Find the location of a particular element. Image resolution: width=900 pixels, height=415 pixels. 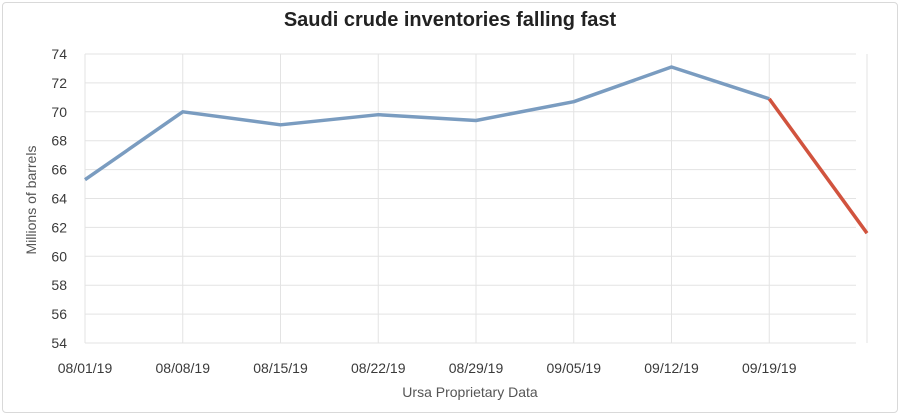

y-tick-label: 58 is located at coordinates (59, 285).